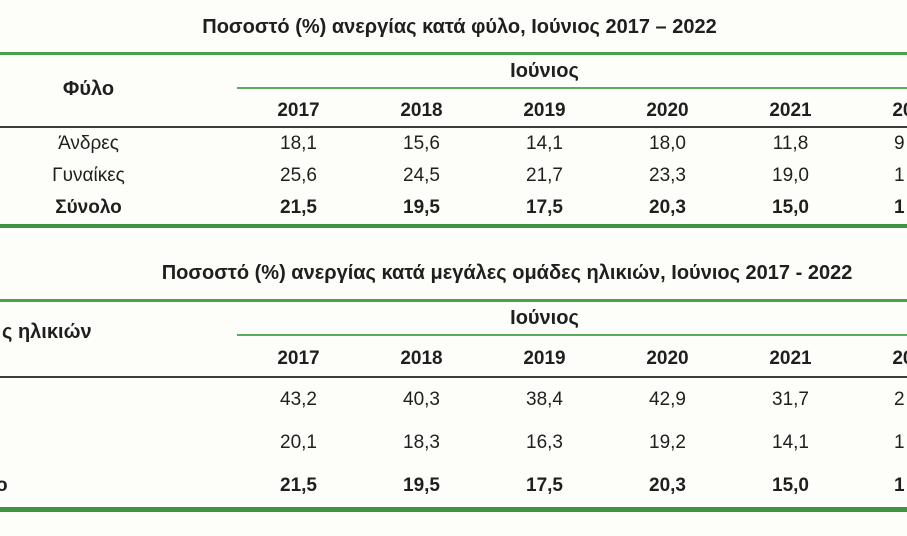 Image resolution: width=907 pixels, height=536 pixels. What do you see at coordinates (88, 207) in the screenshot?
I see `row-label: Σύνολο` at bounding box center [88, 207].